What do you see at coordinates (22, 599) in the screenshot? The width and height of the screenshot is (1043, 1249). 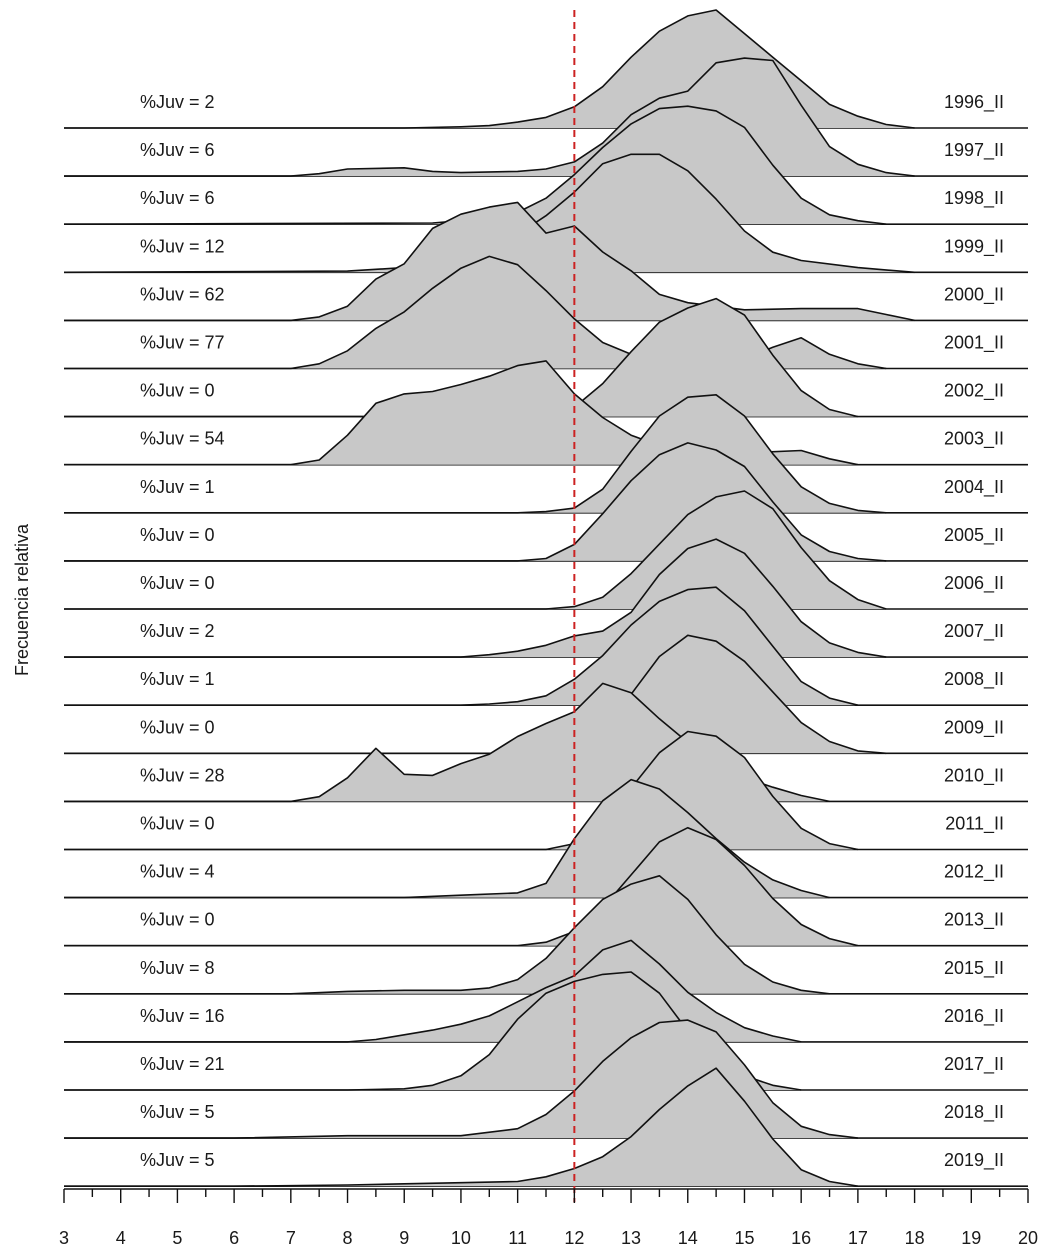 I see `y-axis-title: Frecuencia relativa` at bounding box center [22, 599].